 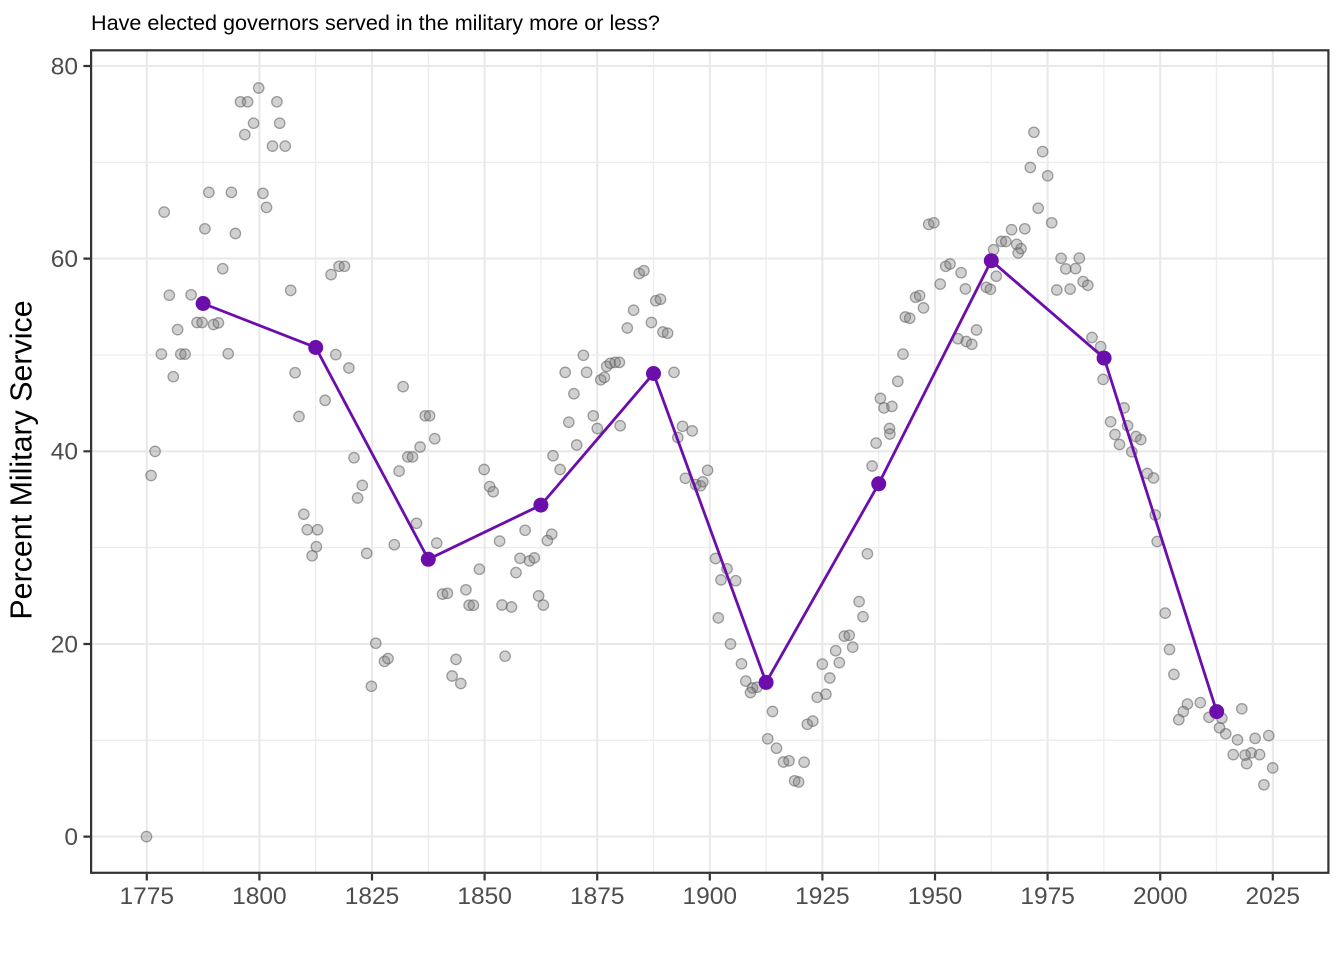 I want to click on svg-text: 60, so click(x=64, y=259).